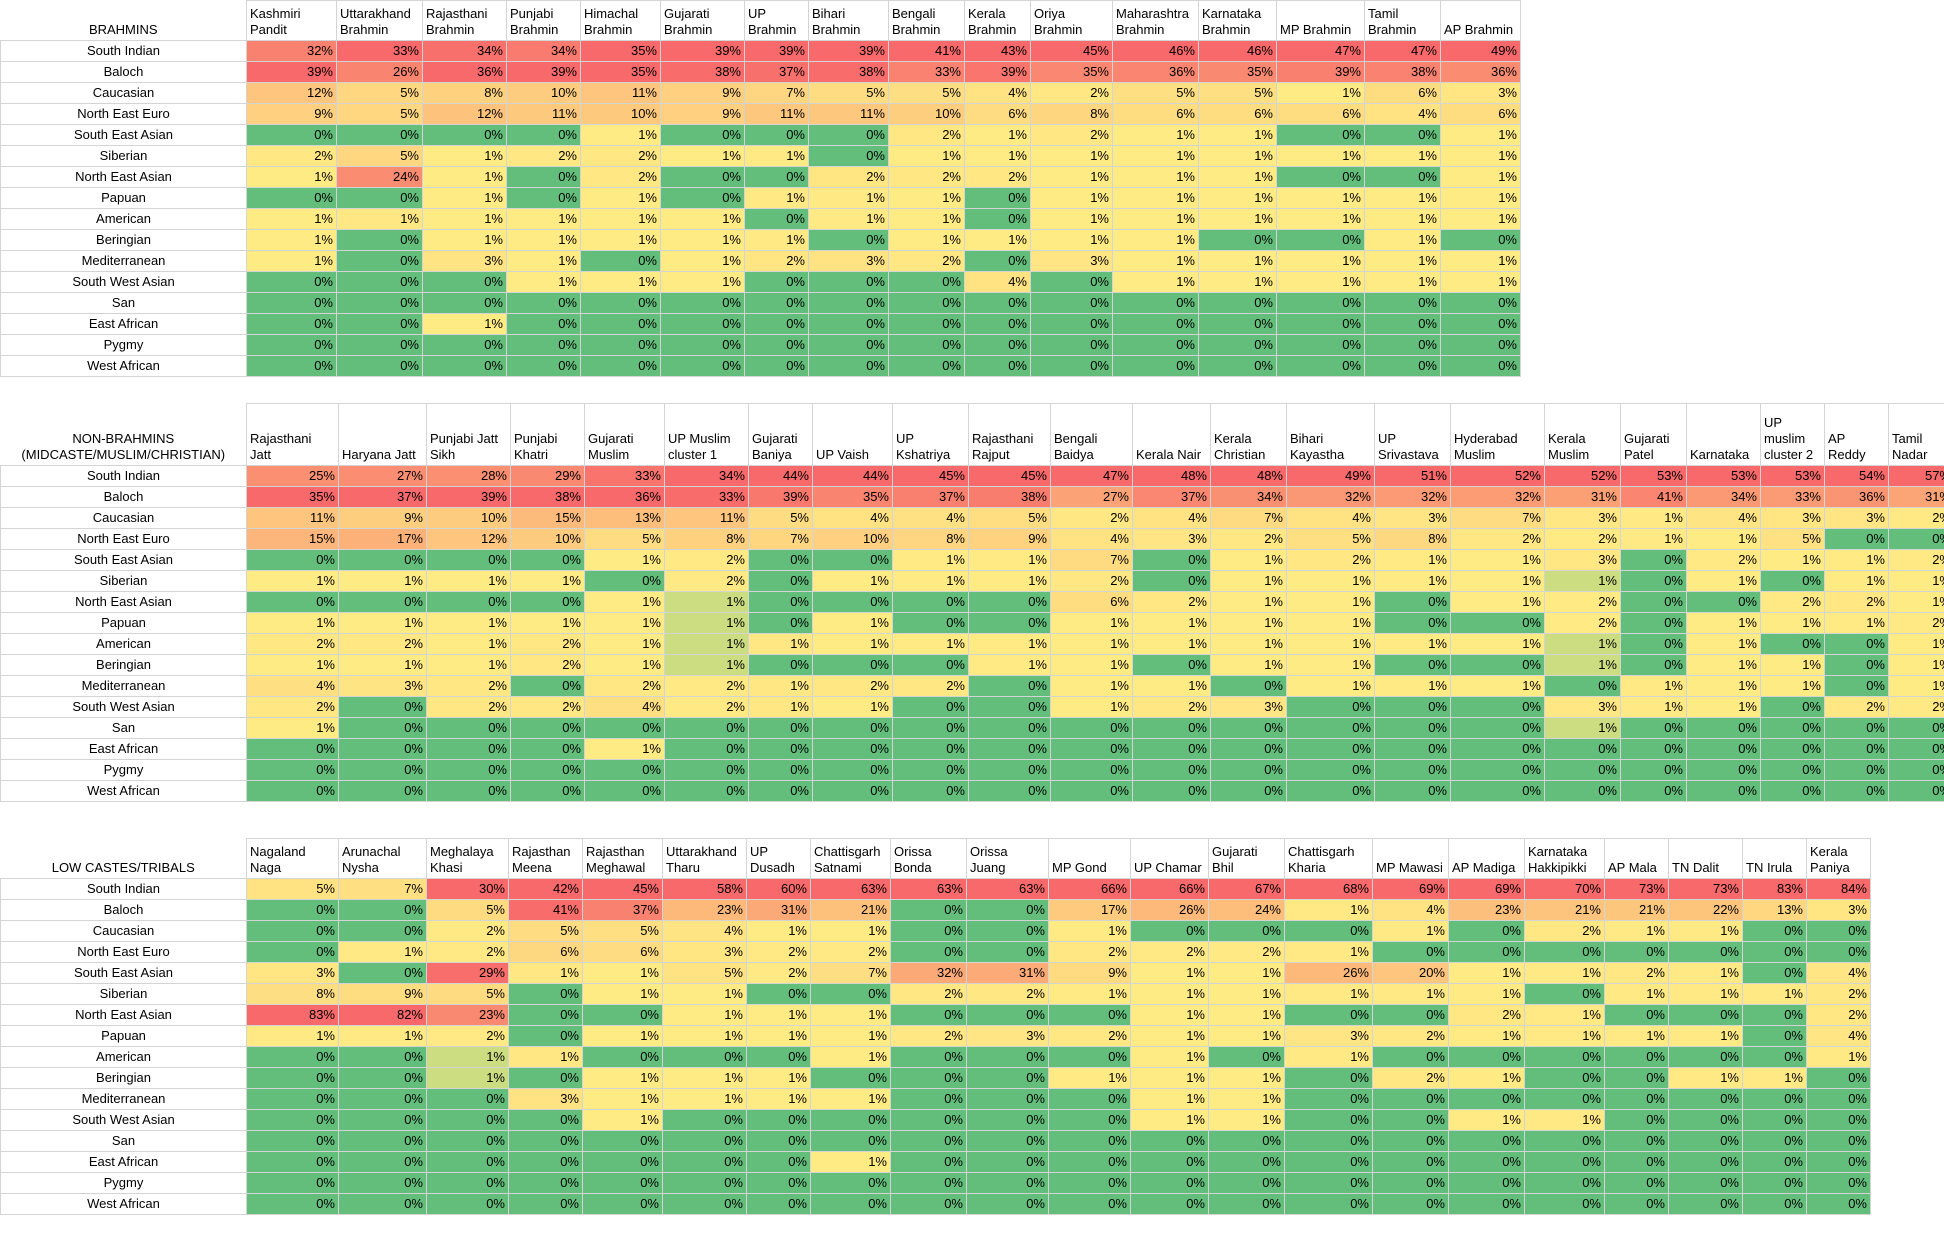 Image resolution: width=1944 pixels, height=1240 pixels. Describe the element at coordinates (123, 198) in the screenshot. I see `row-label: Papuan` at that location.